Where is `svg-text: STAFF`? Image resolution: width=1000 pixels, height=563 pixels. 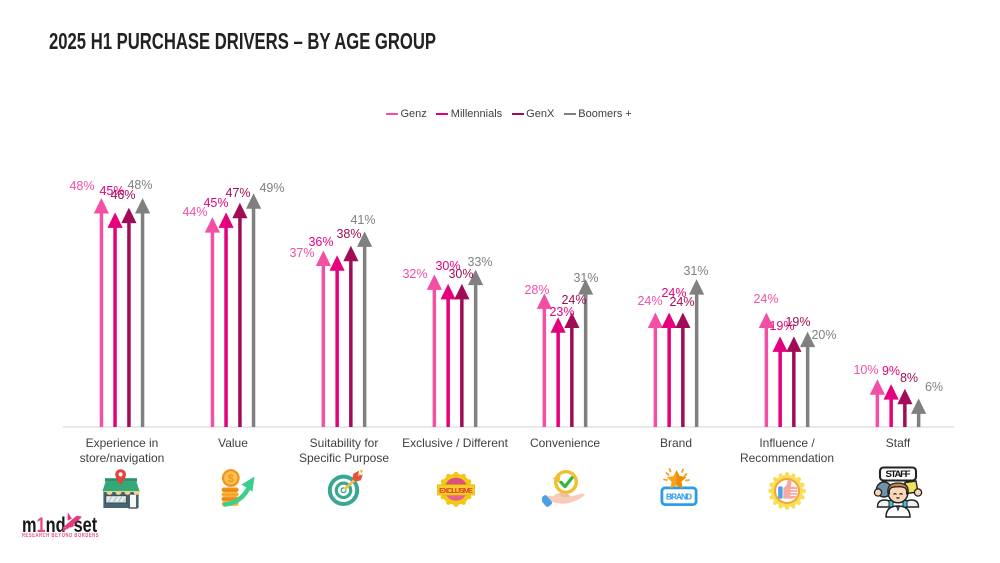 svg-text: STAFF is located at coordinates (898, 474).